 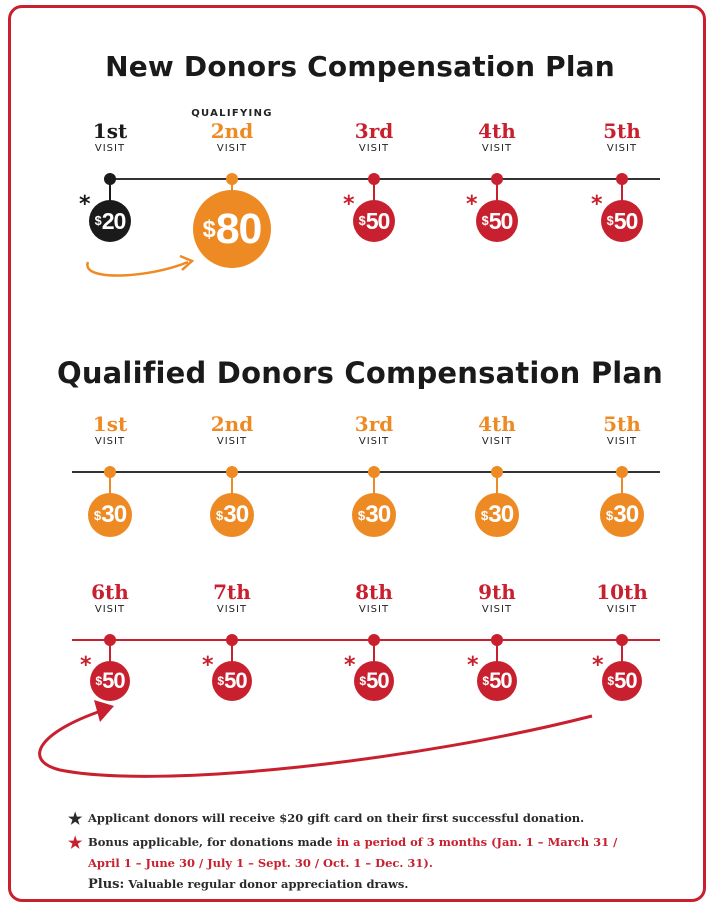 I want to click on new-amount-coin-5: $50, so click(x=622, y=221).